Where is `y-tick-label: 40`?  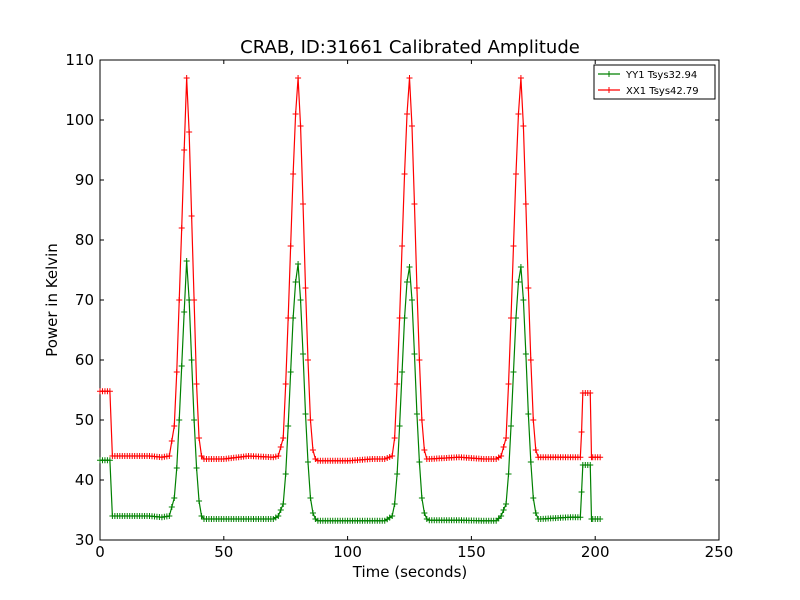
y-tick-label: 40 is located at coordinates (84, 480).